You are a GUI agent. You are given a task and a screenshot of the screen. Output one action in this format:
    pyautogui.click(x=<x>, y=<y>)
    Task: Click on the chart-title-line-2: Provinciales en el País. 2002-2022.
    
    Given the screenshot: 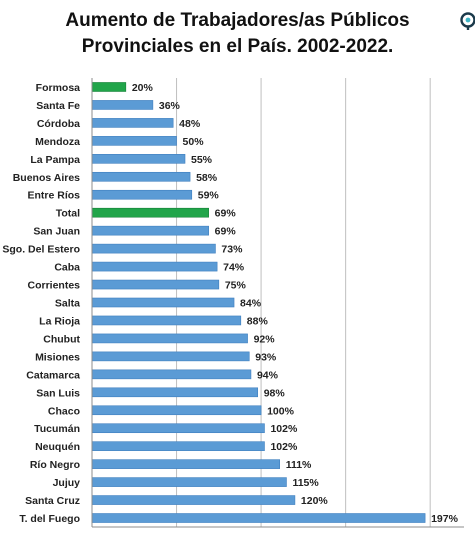 What is the action you would take?
    pyautogui.click(x=237, y=46)
    